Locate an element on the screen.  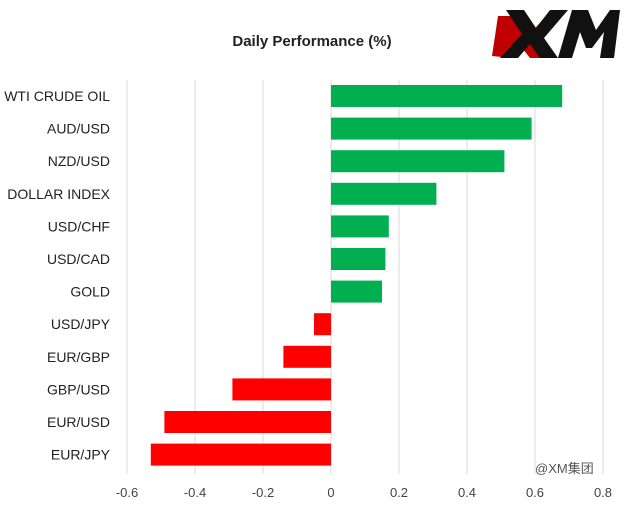
x-tick-label: -0.2 is located at coordinates (263, 492).